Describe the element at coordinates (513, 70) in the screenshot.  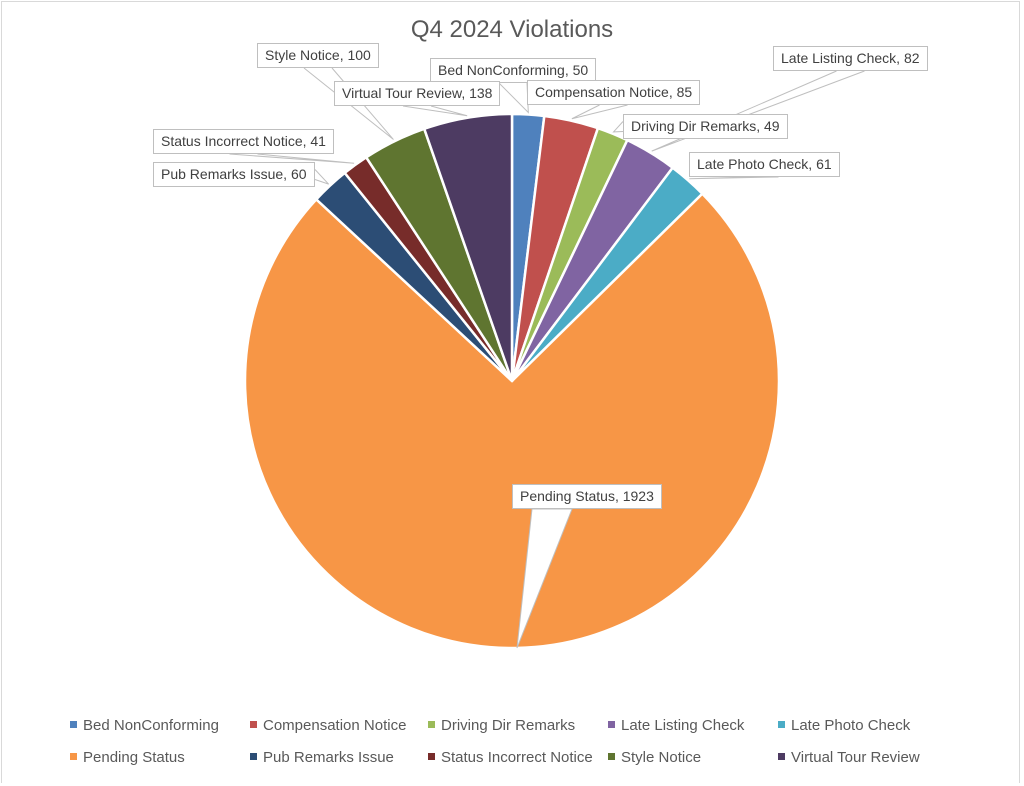
I see `data-label-bed-nonconforming: Bed NonConforming, 50` at that location.